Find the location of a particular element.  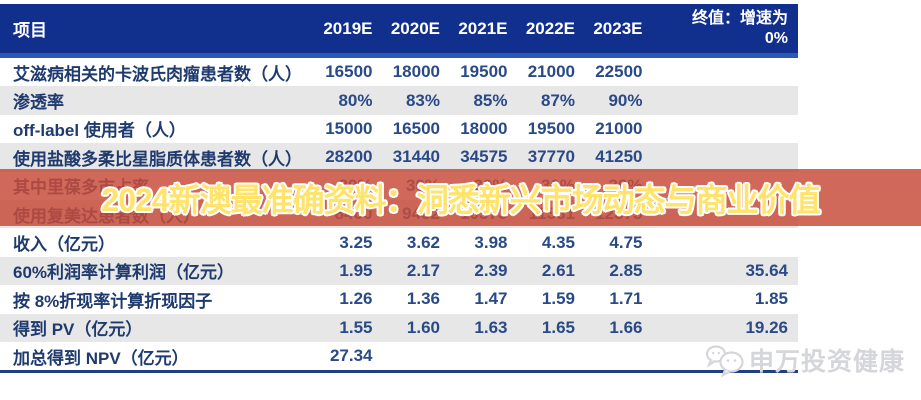

header-separator is located at coordinates (399, 55).